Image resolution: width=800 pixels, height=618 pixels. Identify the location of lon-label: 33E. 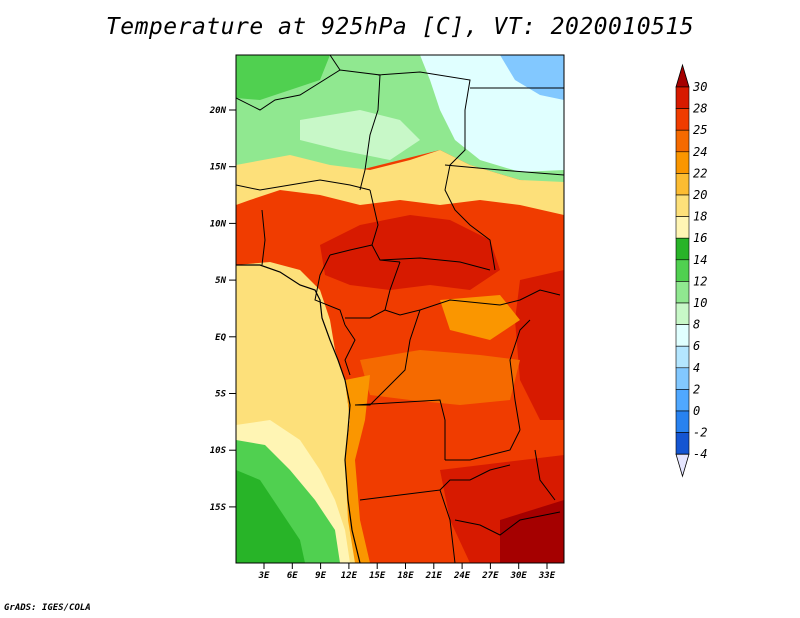
(547, 576).